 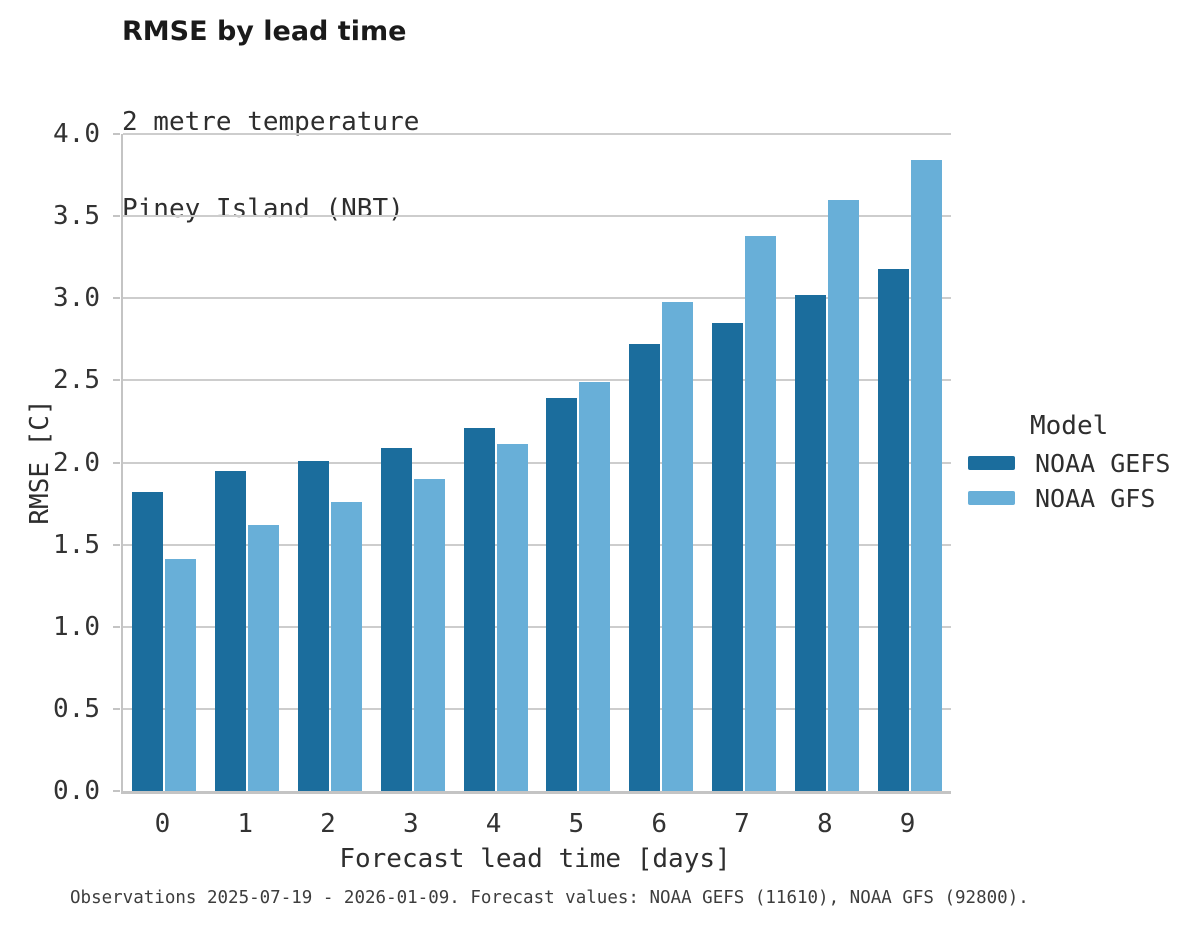 What do you see at coordinates (76, 626) in the screenshot?
I see `y-tick-label-1.0: 1.0` at bounding box center [76, 626].